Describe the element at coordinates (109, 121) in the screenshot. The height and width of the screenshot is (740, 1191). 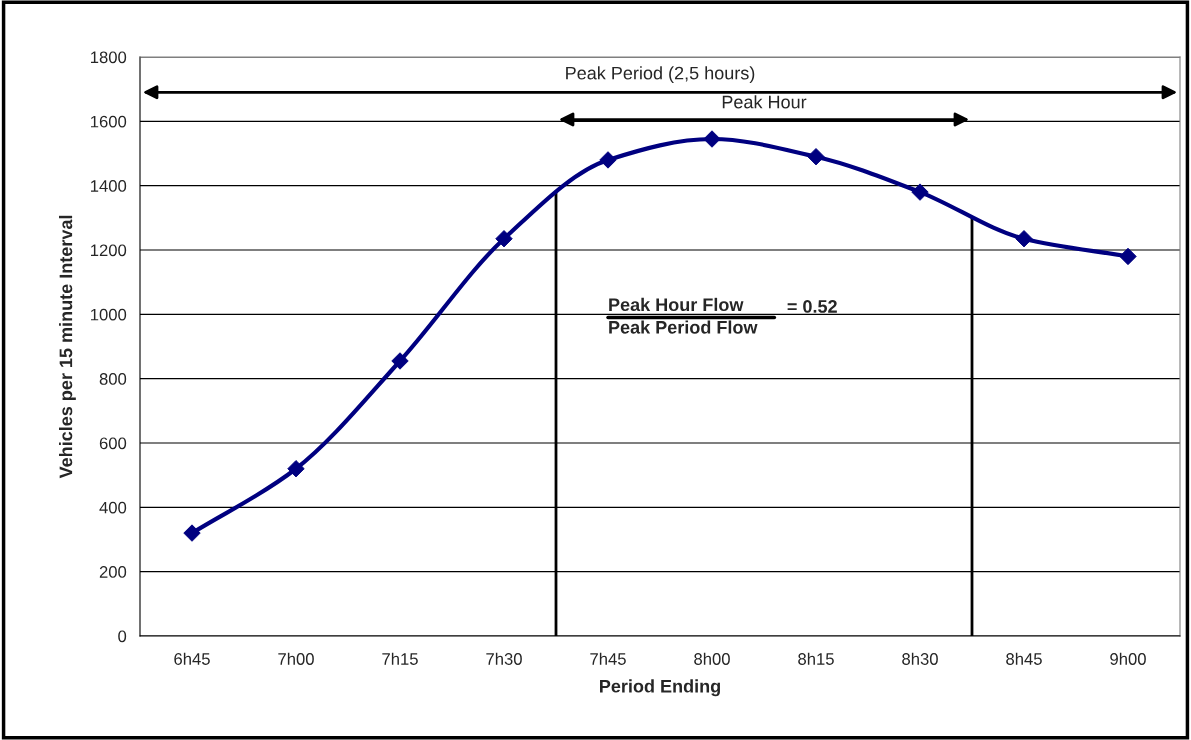
I see `y-tick-label: 1600` at that location.